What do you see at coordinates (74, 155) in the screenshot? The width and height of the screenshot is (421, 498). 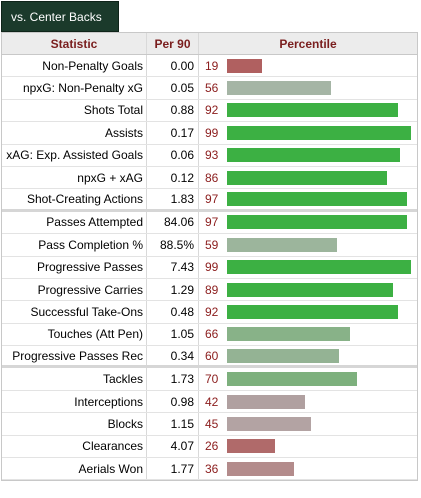 I see `stat-name: xAG: Exp. Assisted Goals` at bounding box center [74, 155].